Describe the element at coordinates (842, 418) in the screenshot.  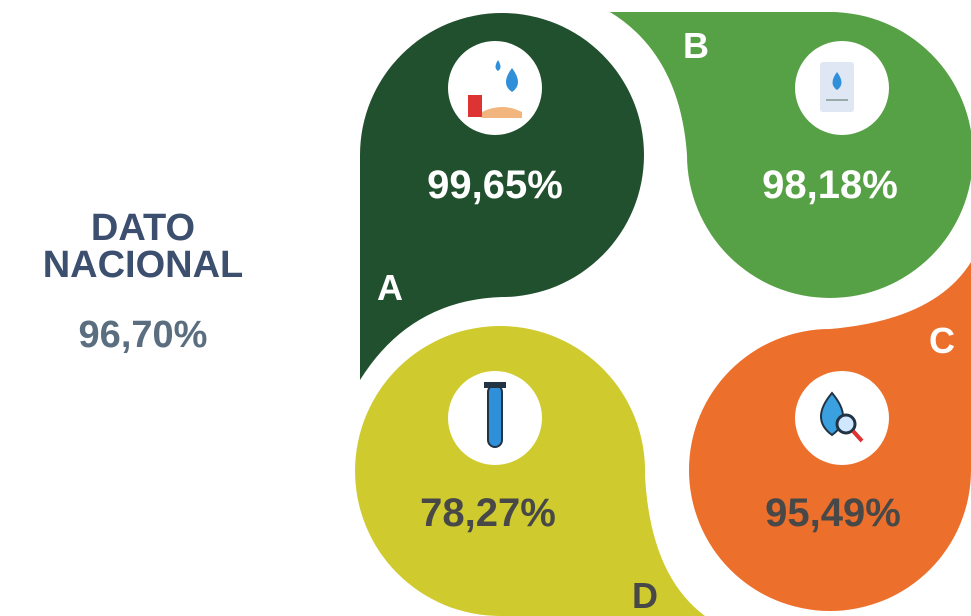
I see `icon-c` at that location.